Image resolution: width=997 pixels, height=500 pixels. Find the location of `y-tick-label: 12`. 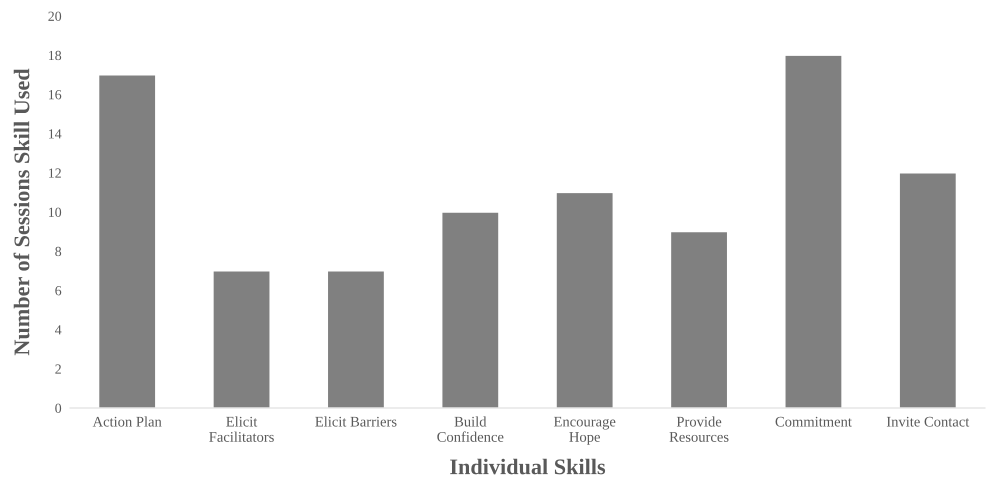

y-tick-label: 12 is located at coordinates (55, 173).